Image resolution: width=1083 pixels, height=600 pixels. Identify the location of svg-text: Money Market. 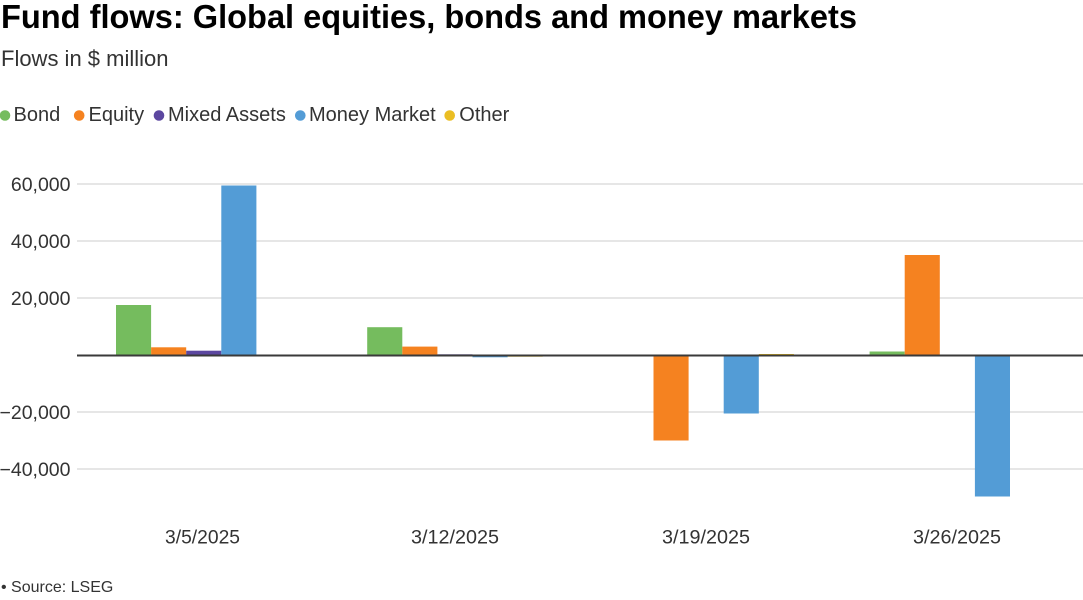
(372, 115).